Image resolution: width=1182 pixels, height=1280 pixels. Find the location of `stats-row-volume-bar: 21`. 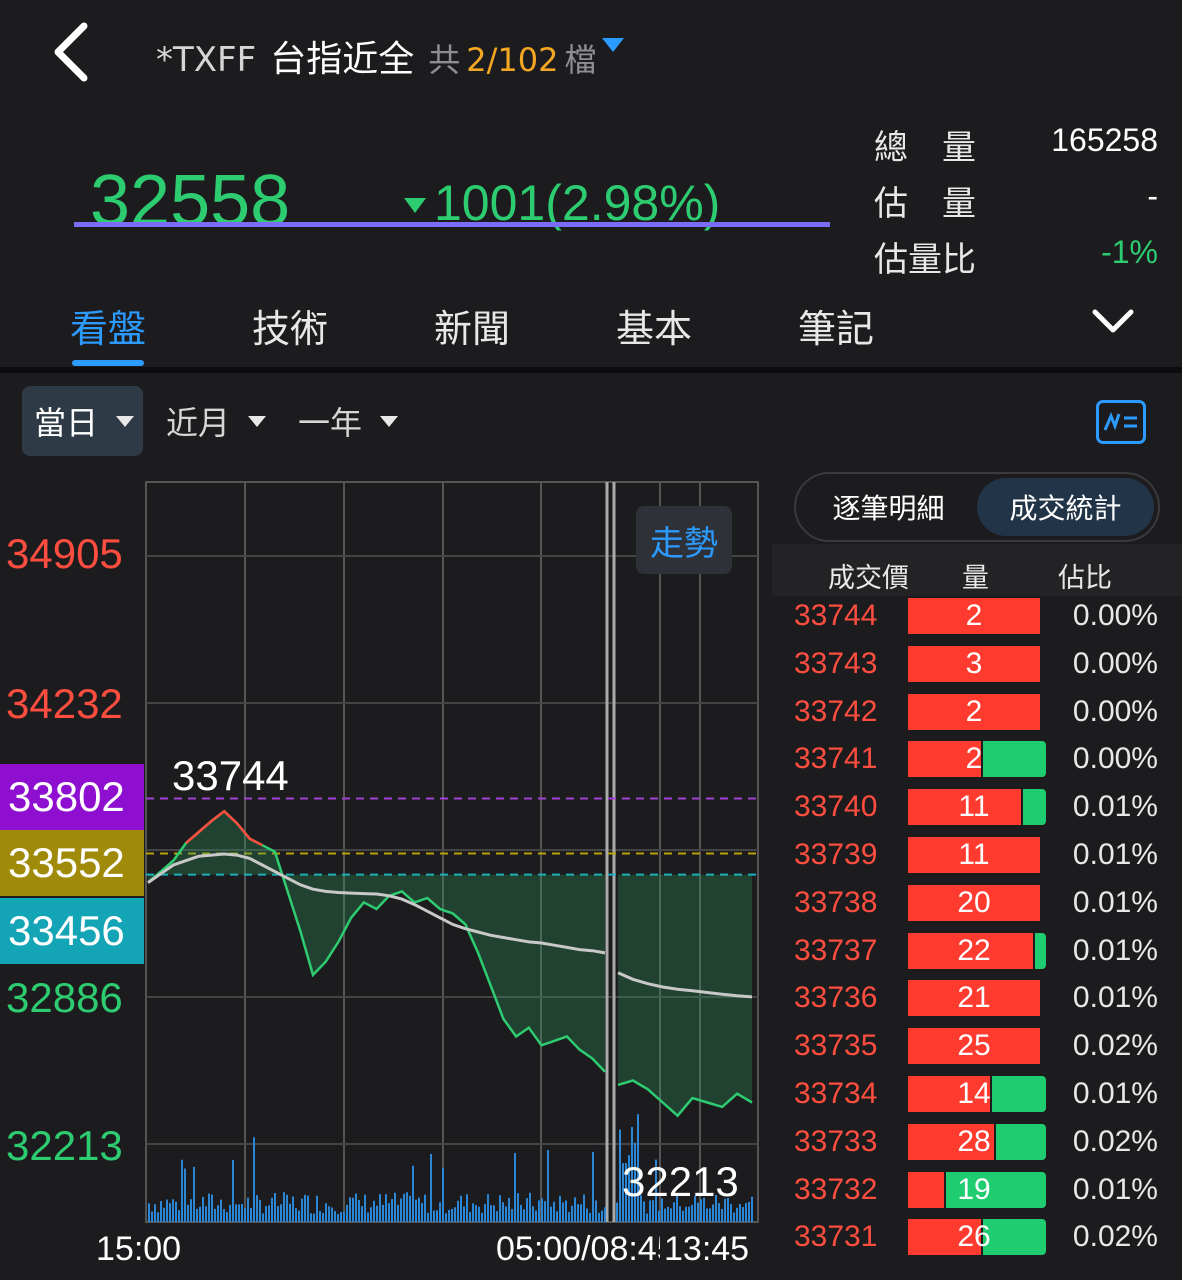

stats-row-volume-bar: 21 is located at coordinates (977, 998).